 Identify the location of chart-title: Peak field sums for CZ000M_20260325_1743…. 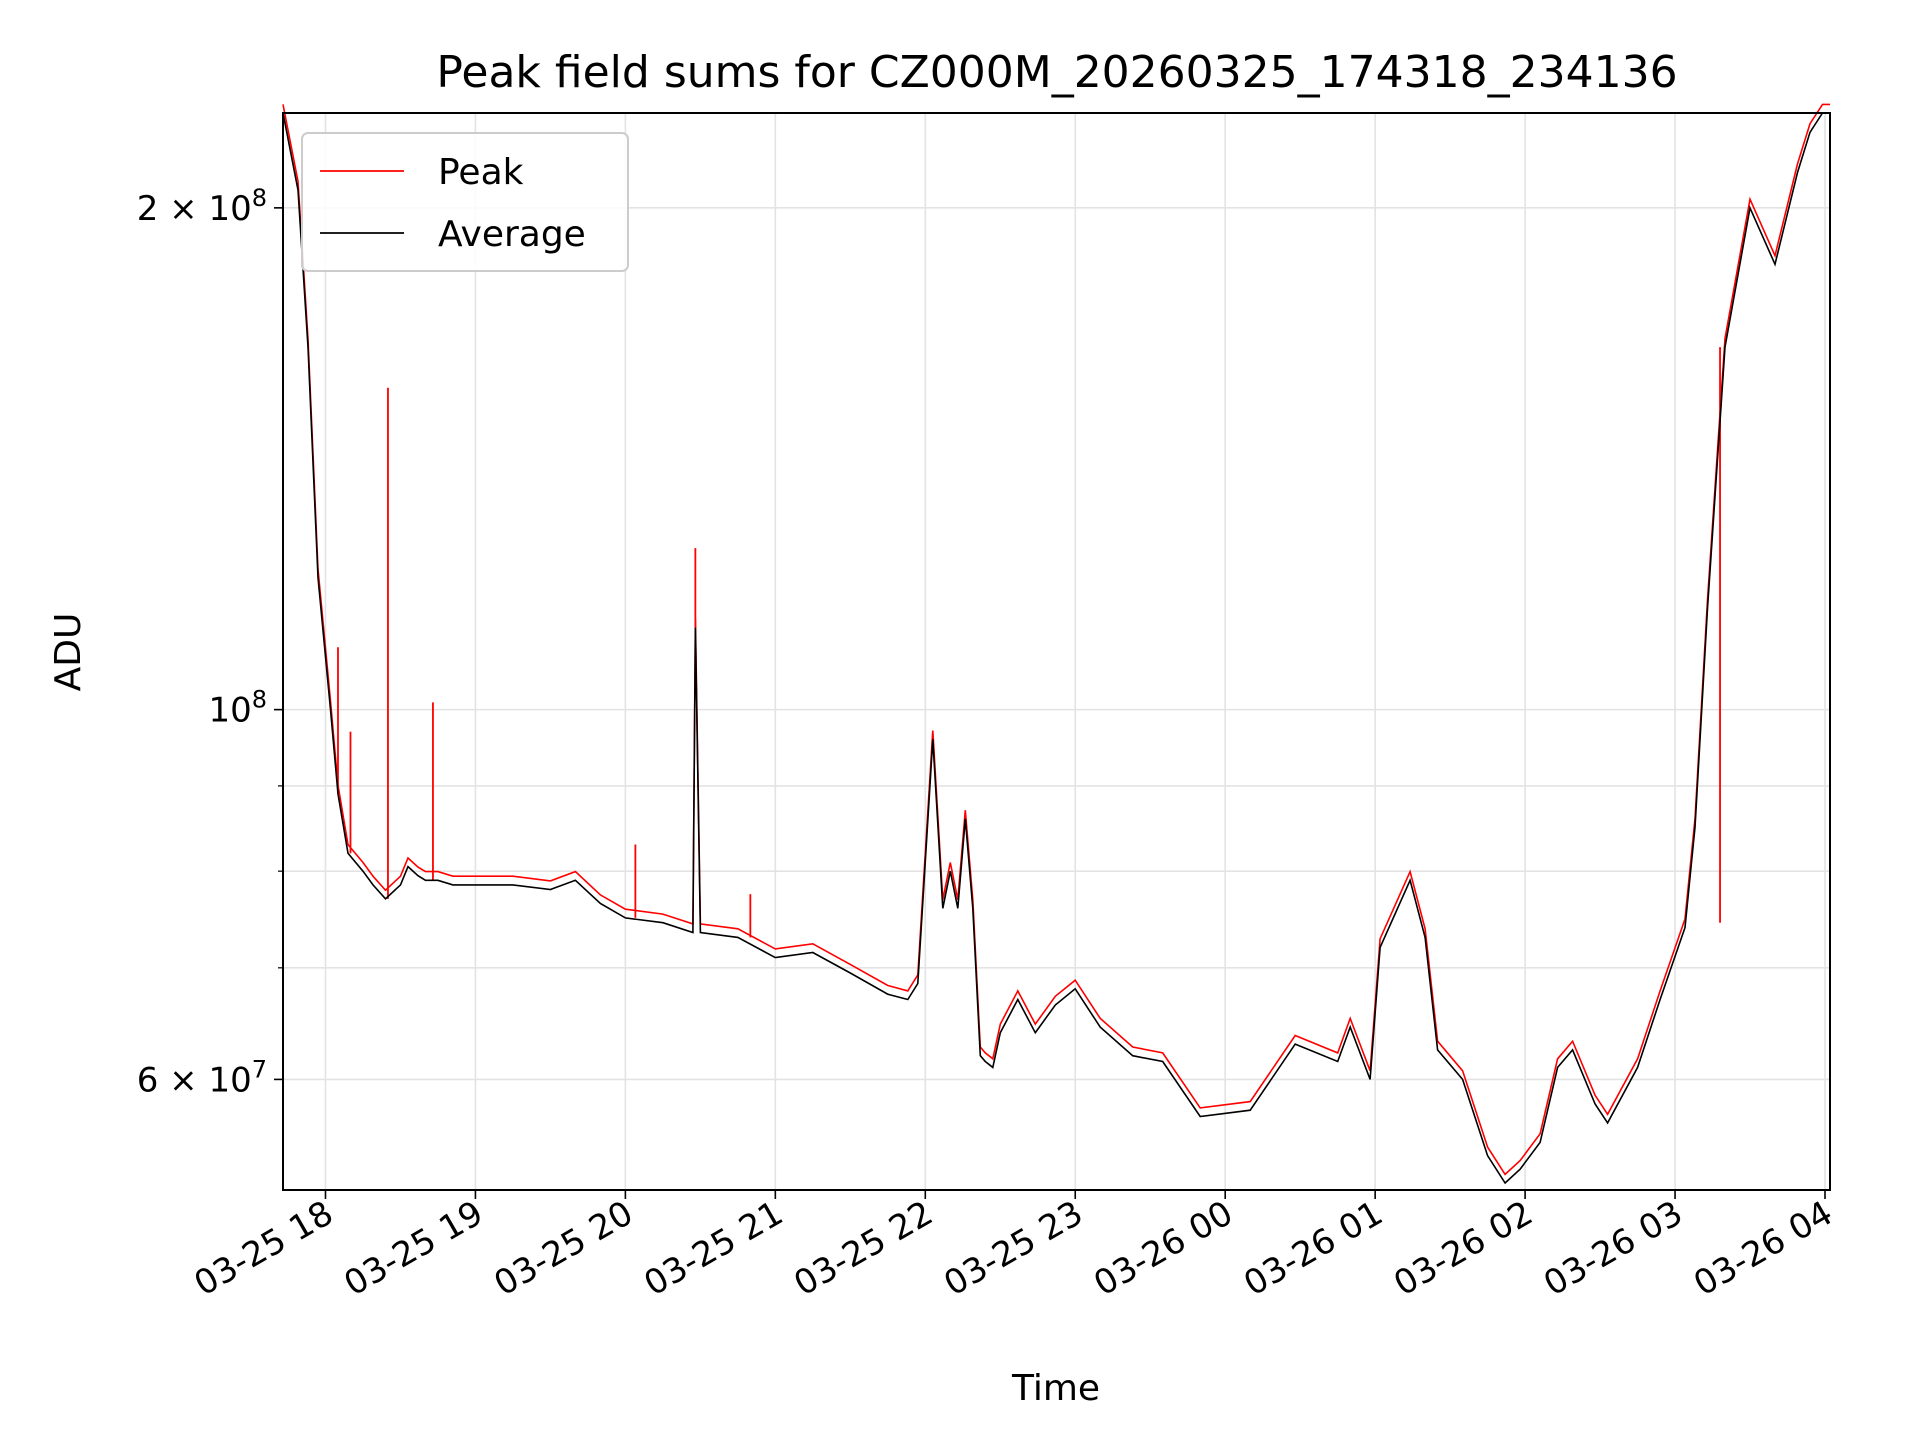
(1056, 72).